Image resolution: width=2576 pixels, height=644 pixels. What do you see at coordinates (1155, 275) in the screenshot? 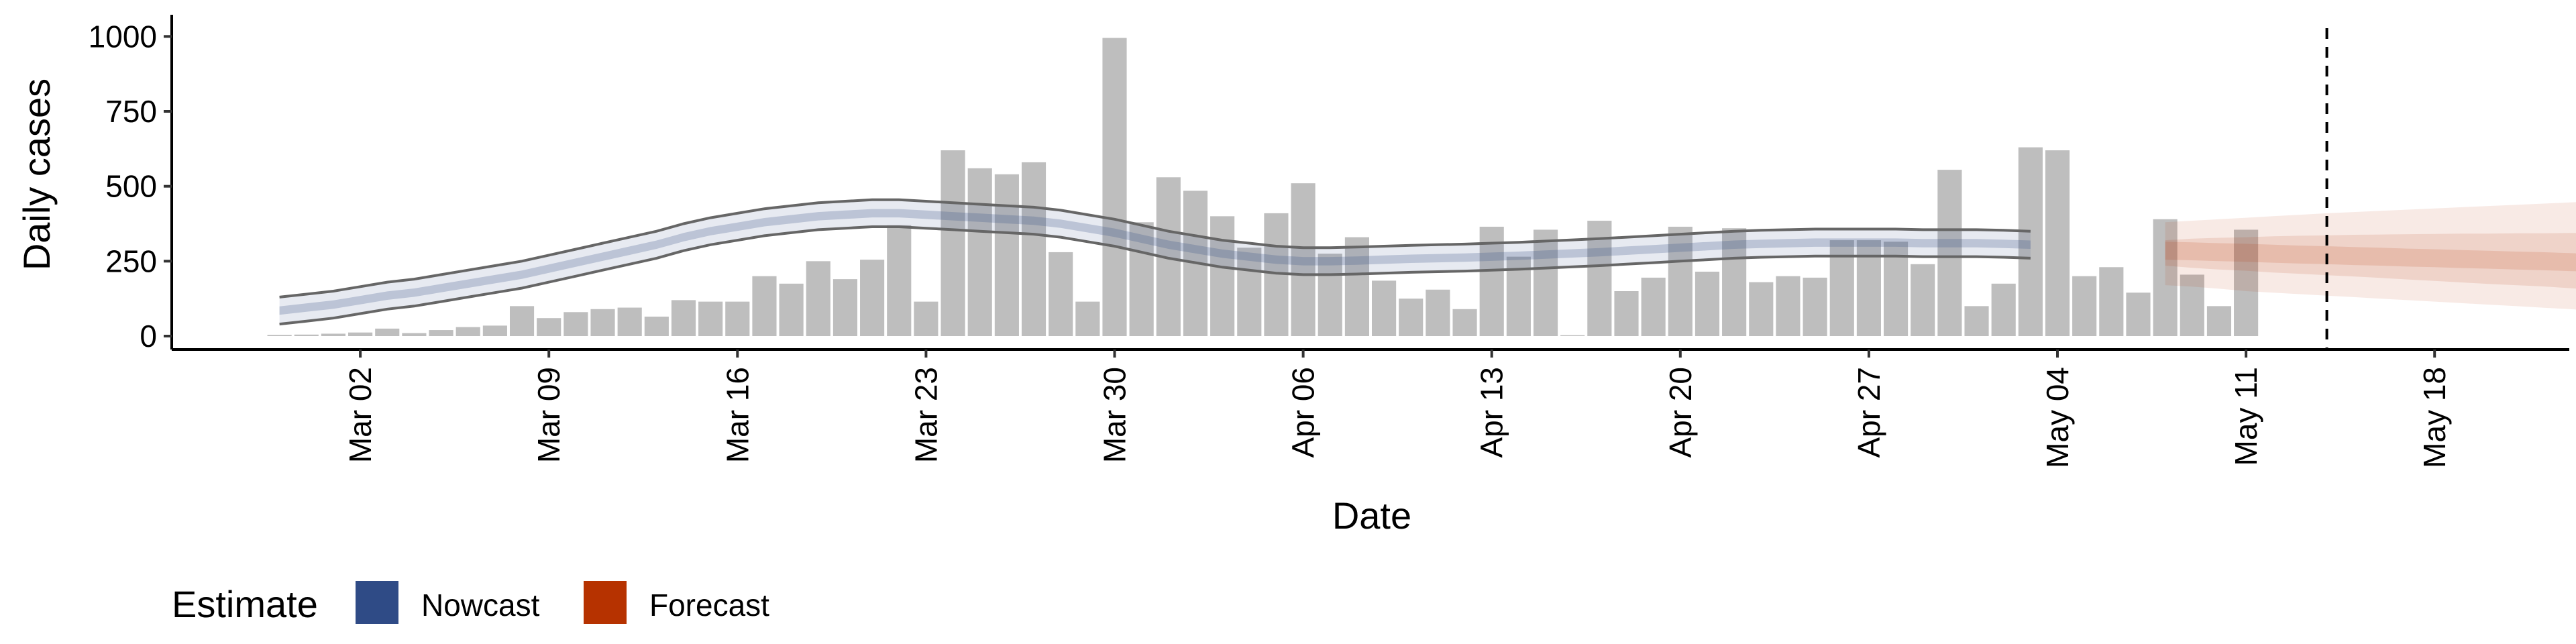
I see `nowcast-lower-line` at bounding box center [1155, 275].